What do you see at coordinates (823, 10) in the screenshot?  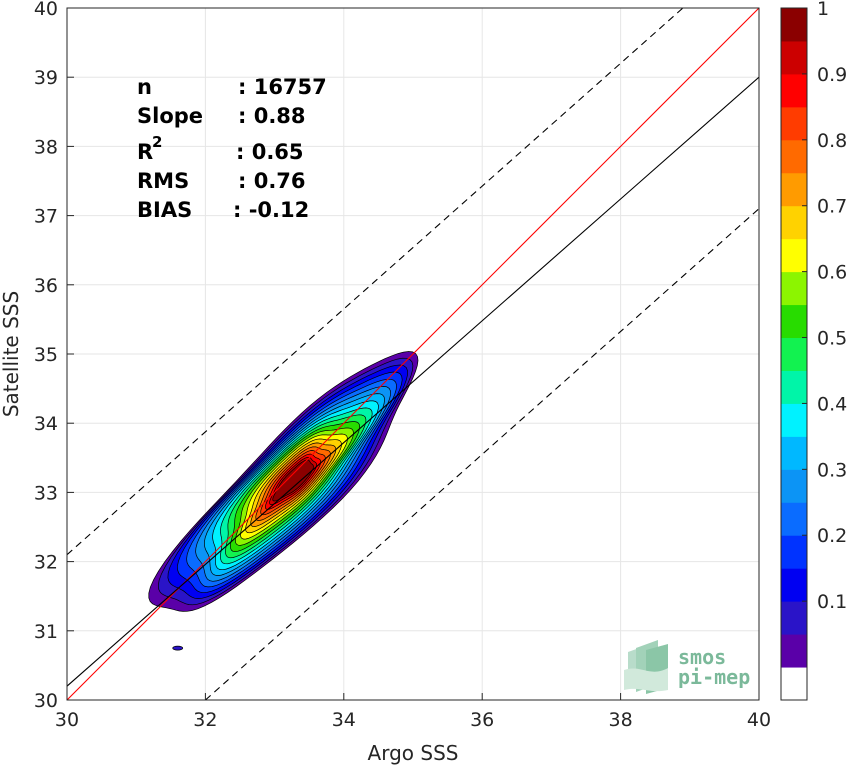 I see `colorbar-tick-label: 1` at bounding box center [823, 10].